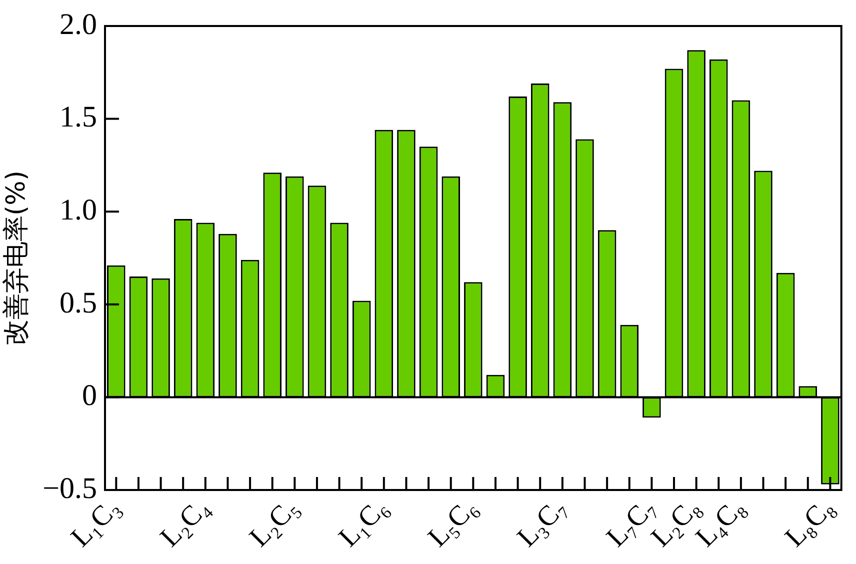  I want to click on x-tick-label: L₁C₆, so click(363, 523).